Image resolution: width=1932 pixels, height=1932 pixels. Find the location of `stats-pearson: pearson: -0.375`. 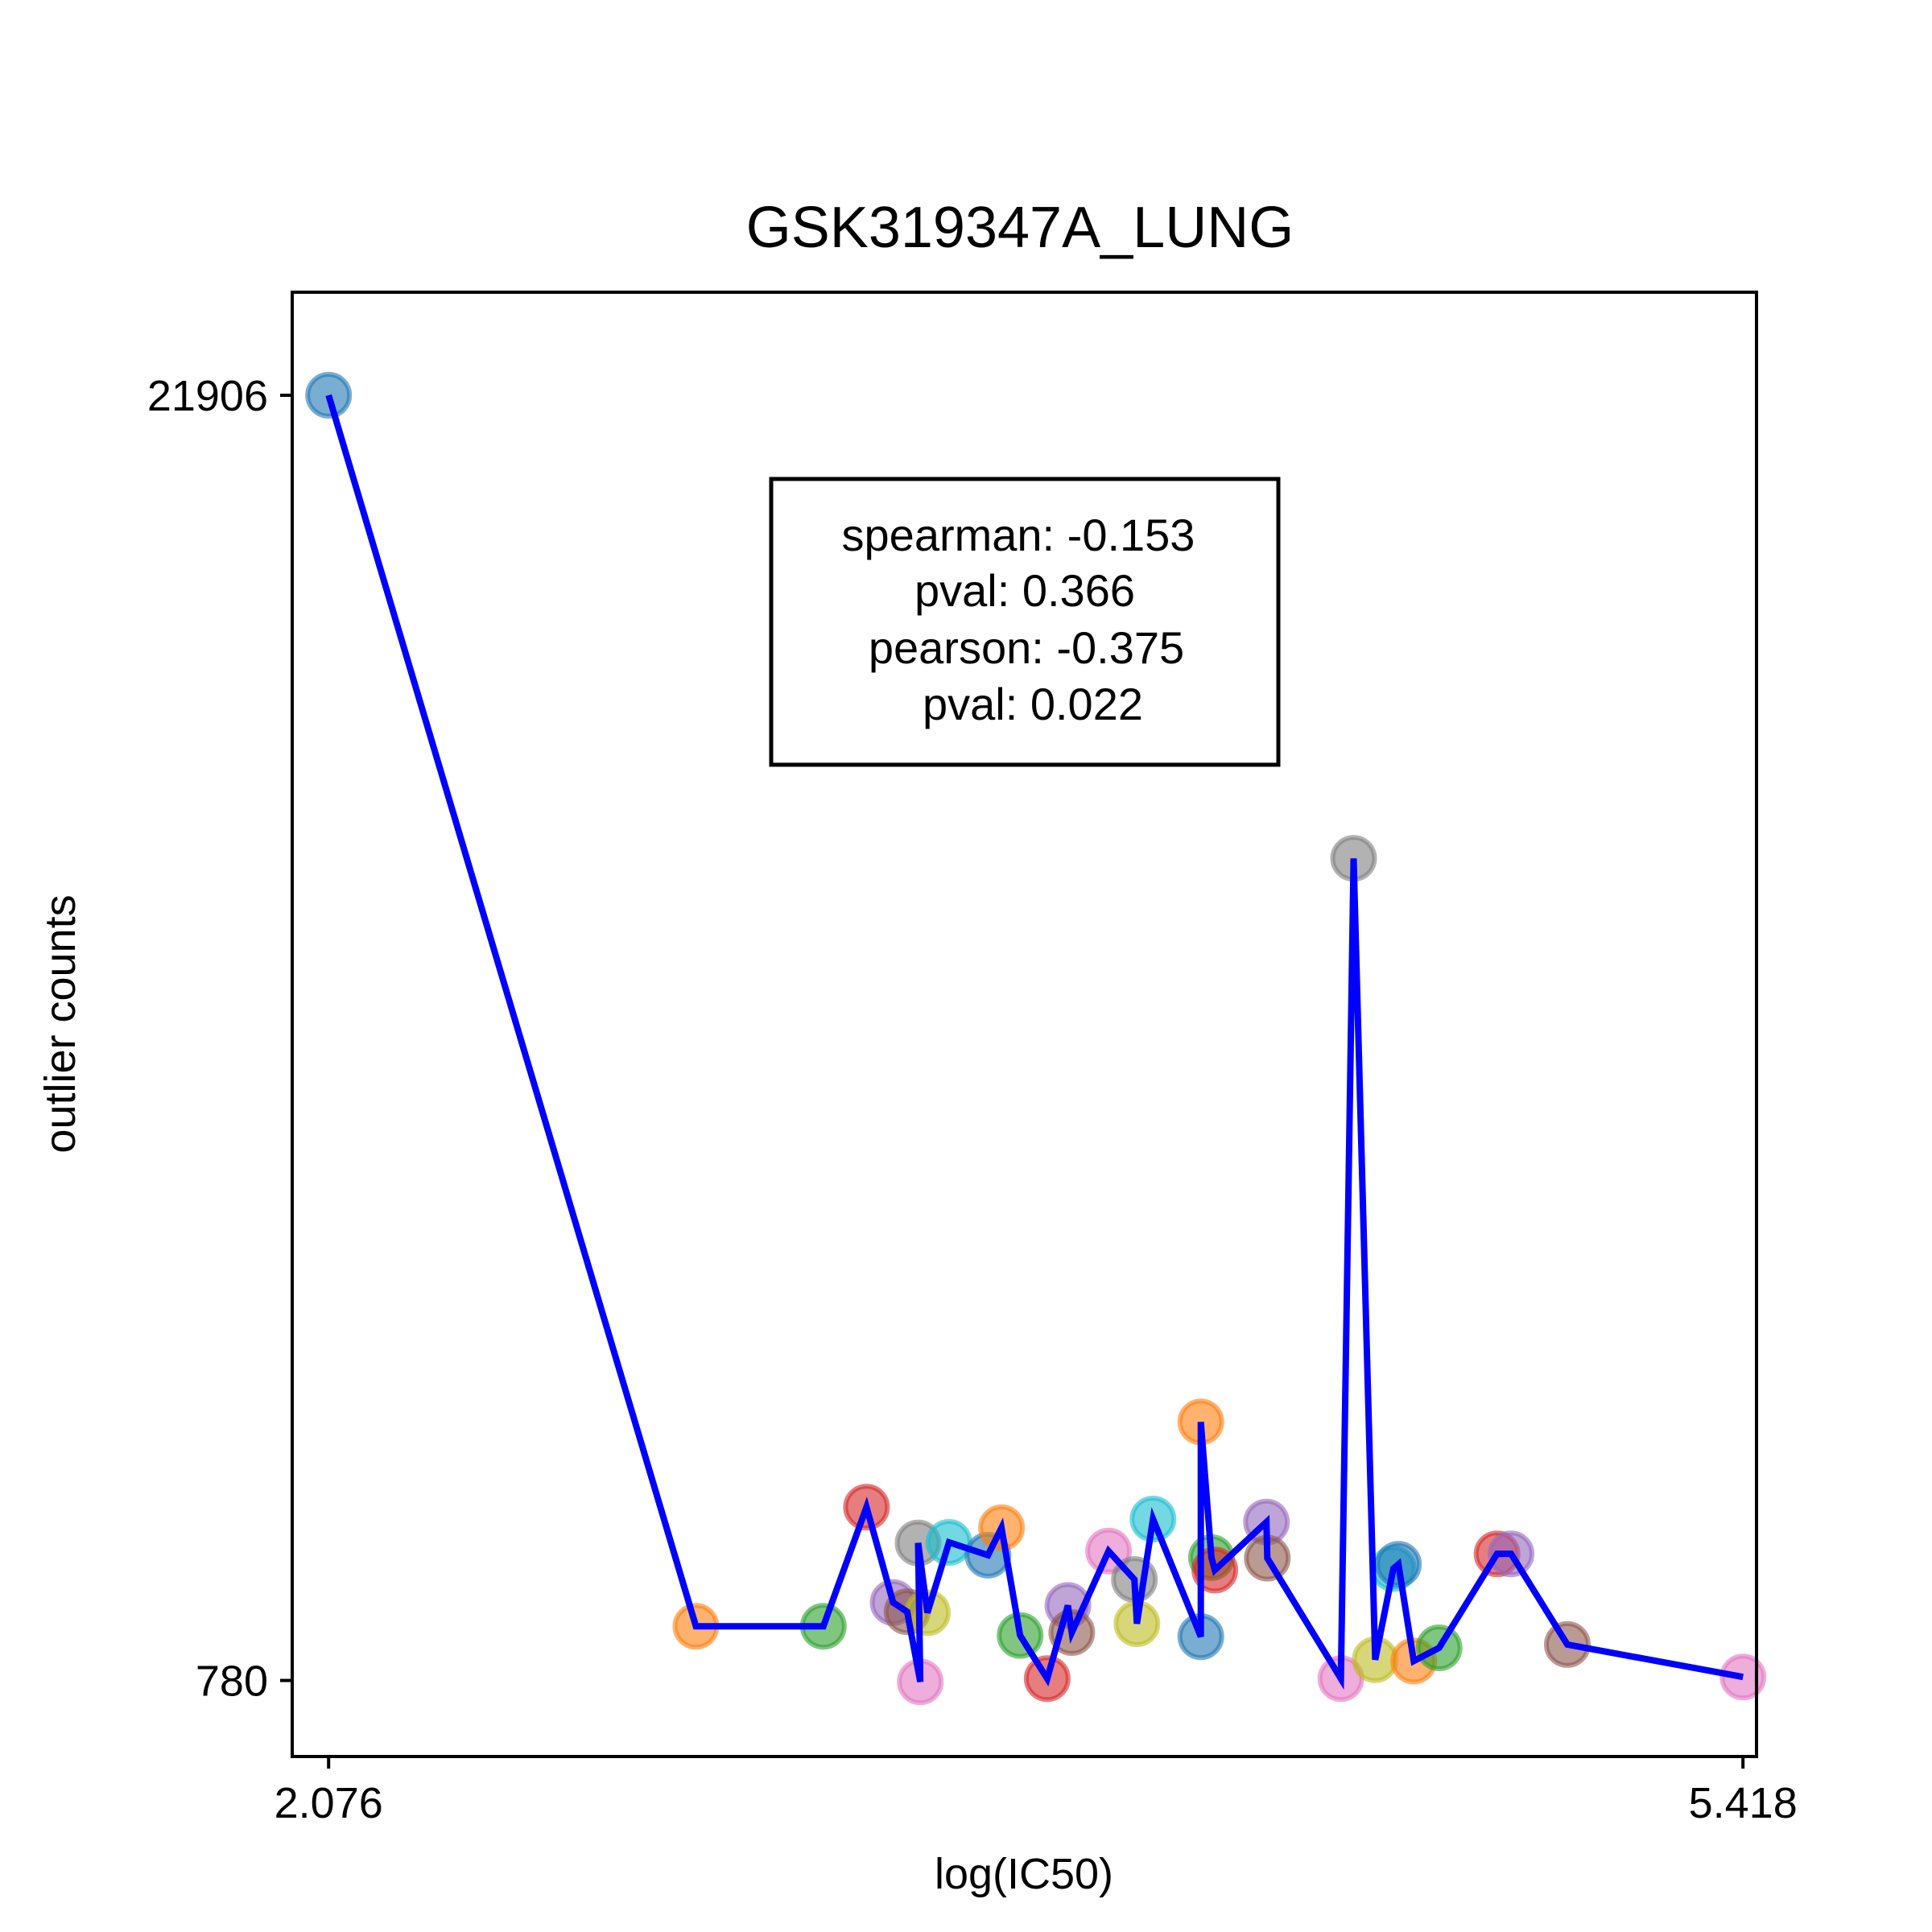

stats-pearson: pearson: -0.375 is located at coordinates (1026, 647).